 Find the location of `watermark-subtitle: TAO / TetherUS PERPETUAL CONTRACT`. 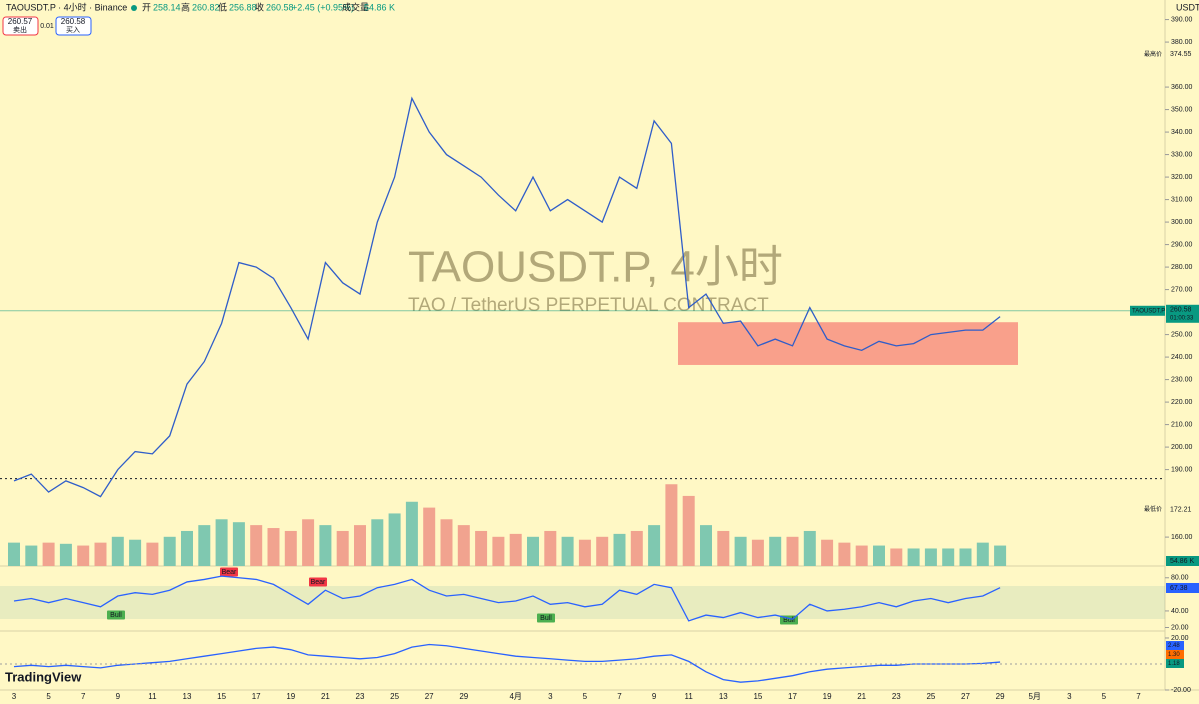

watermark-subtitle: TAO / TetherUS PERPETUAL CONTRACT is located at coordinates (588, 305).